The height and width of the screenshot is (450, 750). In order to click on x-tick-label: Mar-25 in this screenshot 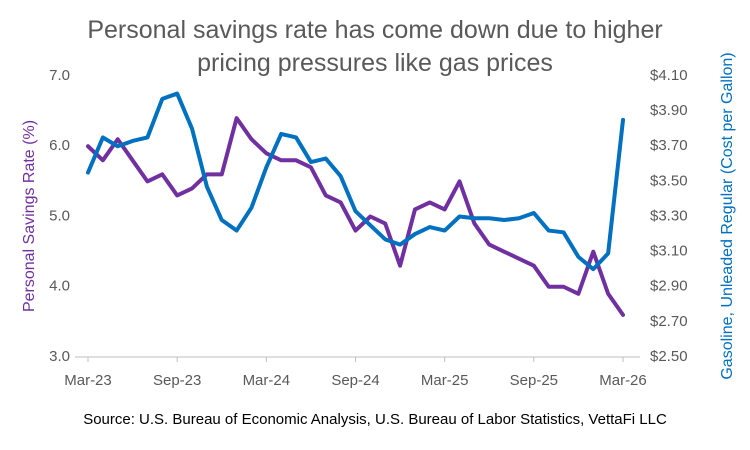, I will do `click(445, 380)`.